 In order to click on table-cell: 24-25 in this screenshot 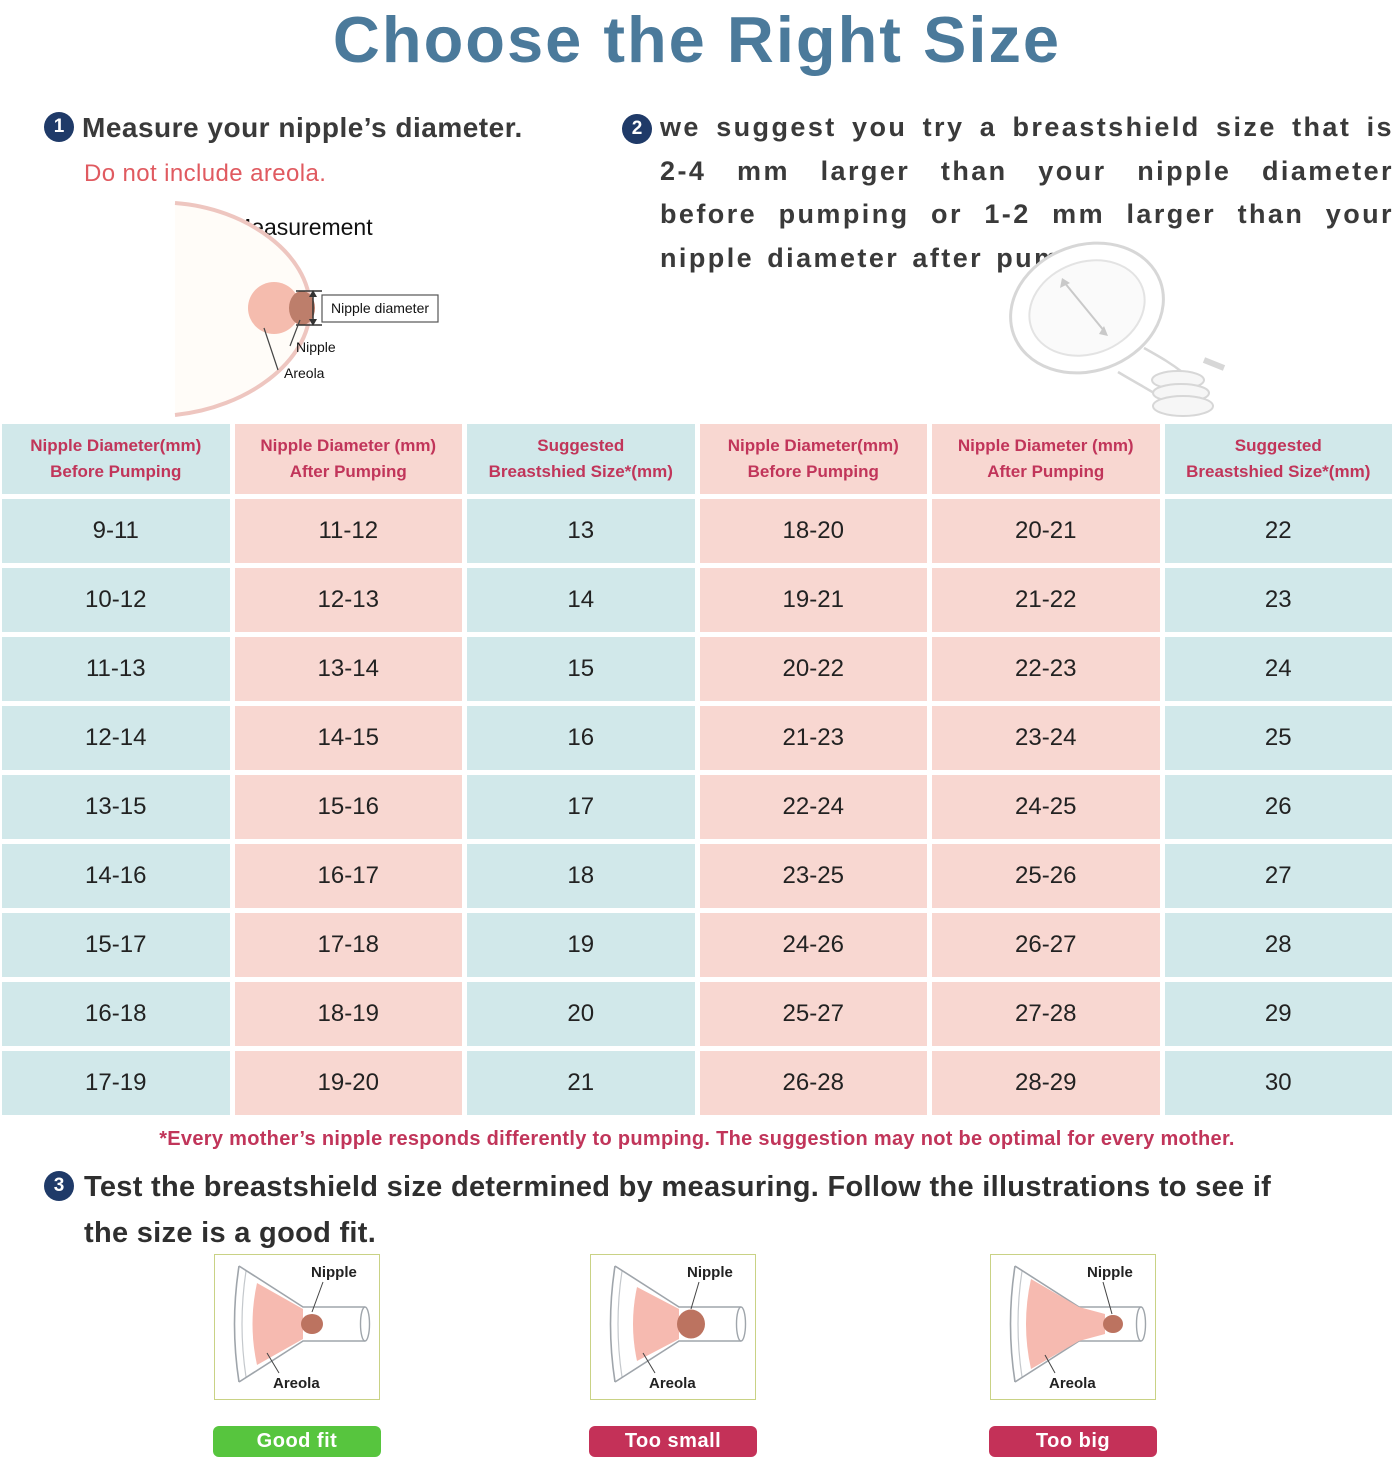, I will do `click(1046, 807)`.